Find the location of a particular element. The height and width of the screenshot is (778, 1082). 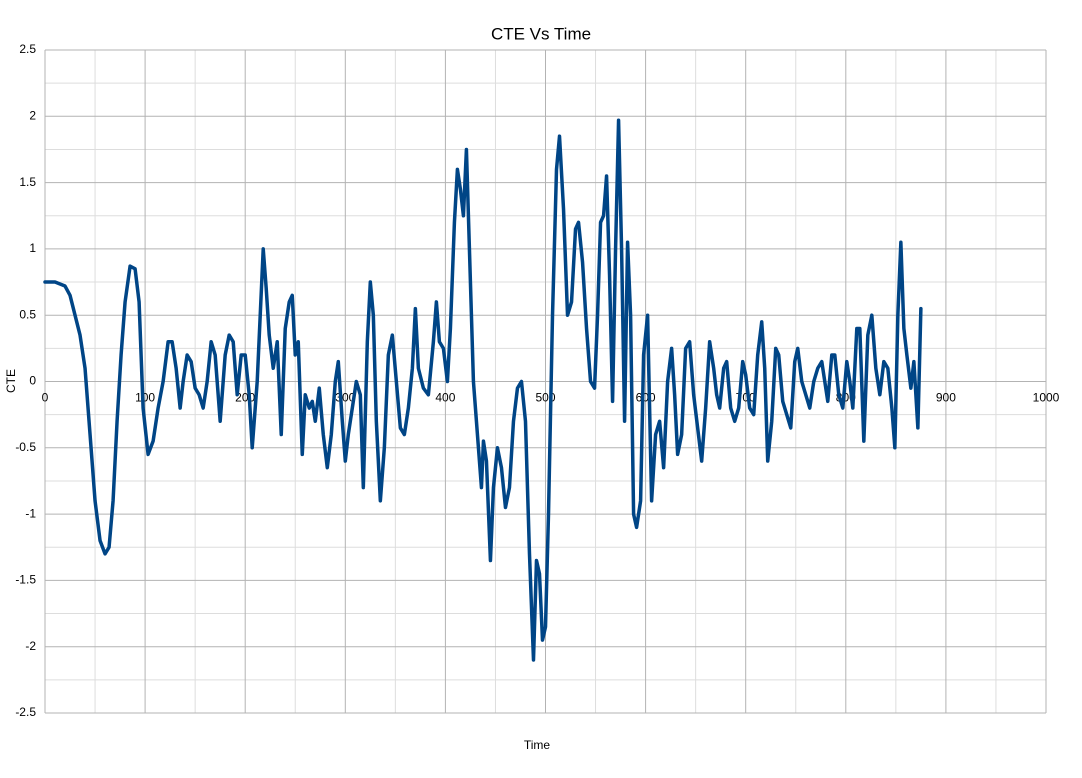

y-tick-label: 2 is located at coordinates (32, 115).